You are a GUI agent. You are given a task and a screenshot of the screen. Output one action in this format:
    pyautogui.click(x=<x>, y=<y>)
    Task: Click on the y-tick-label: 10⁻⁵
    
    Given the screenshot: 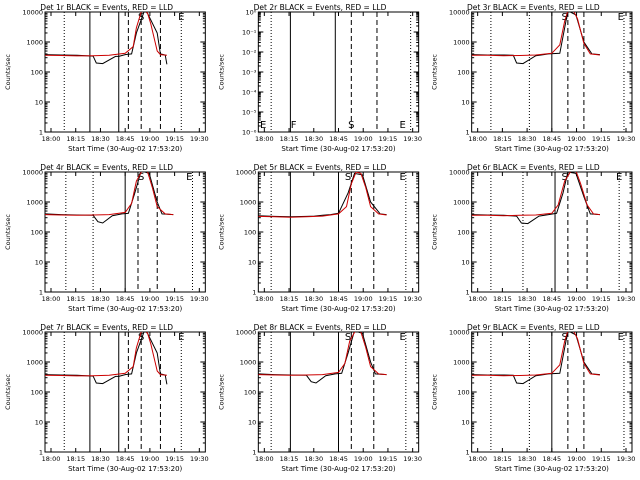 What is the action you would take?
    pyautogui.click(x=249, y=113)
    